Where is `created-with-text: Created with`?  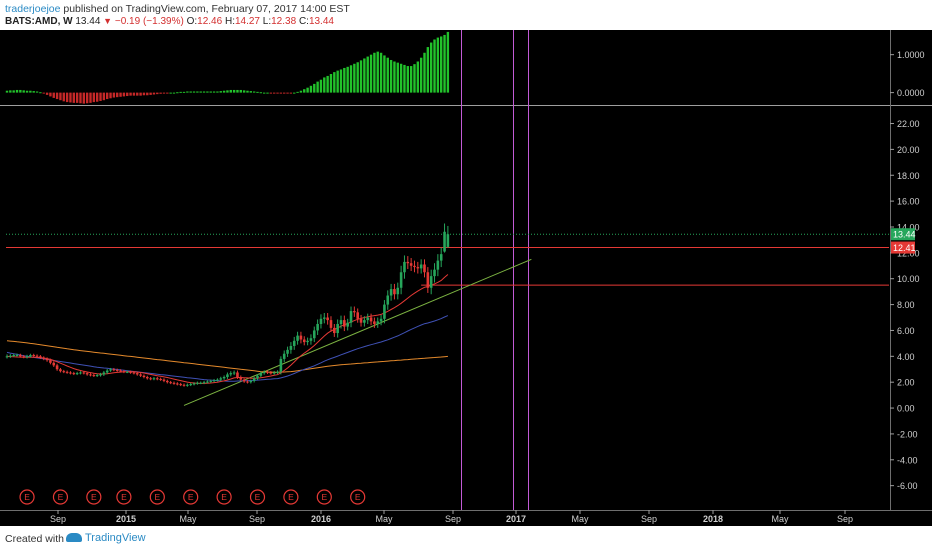
created-with-text: Created with is located at coordinates (34, 539).